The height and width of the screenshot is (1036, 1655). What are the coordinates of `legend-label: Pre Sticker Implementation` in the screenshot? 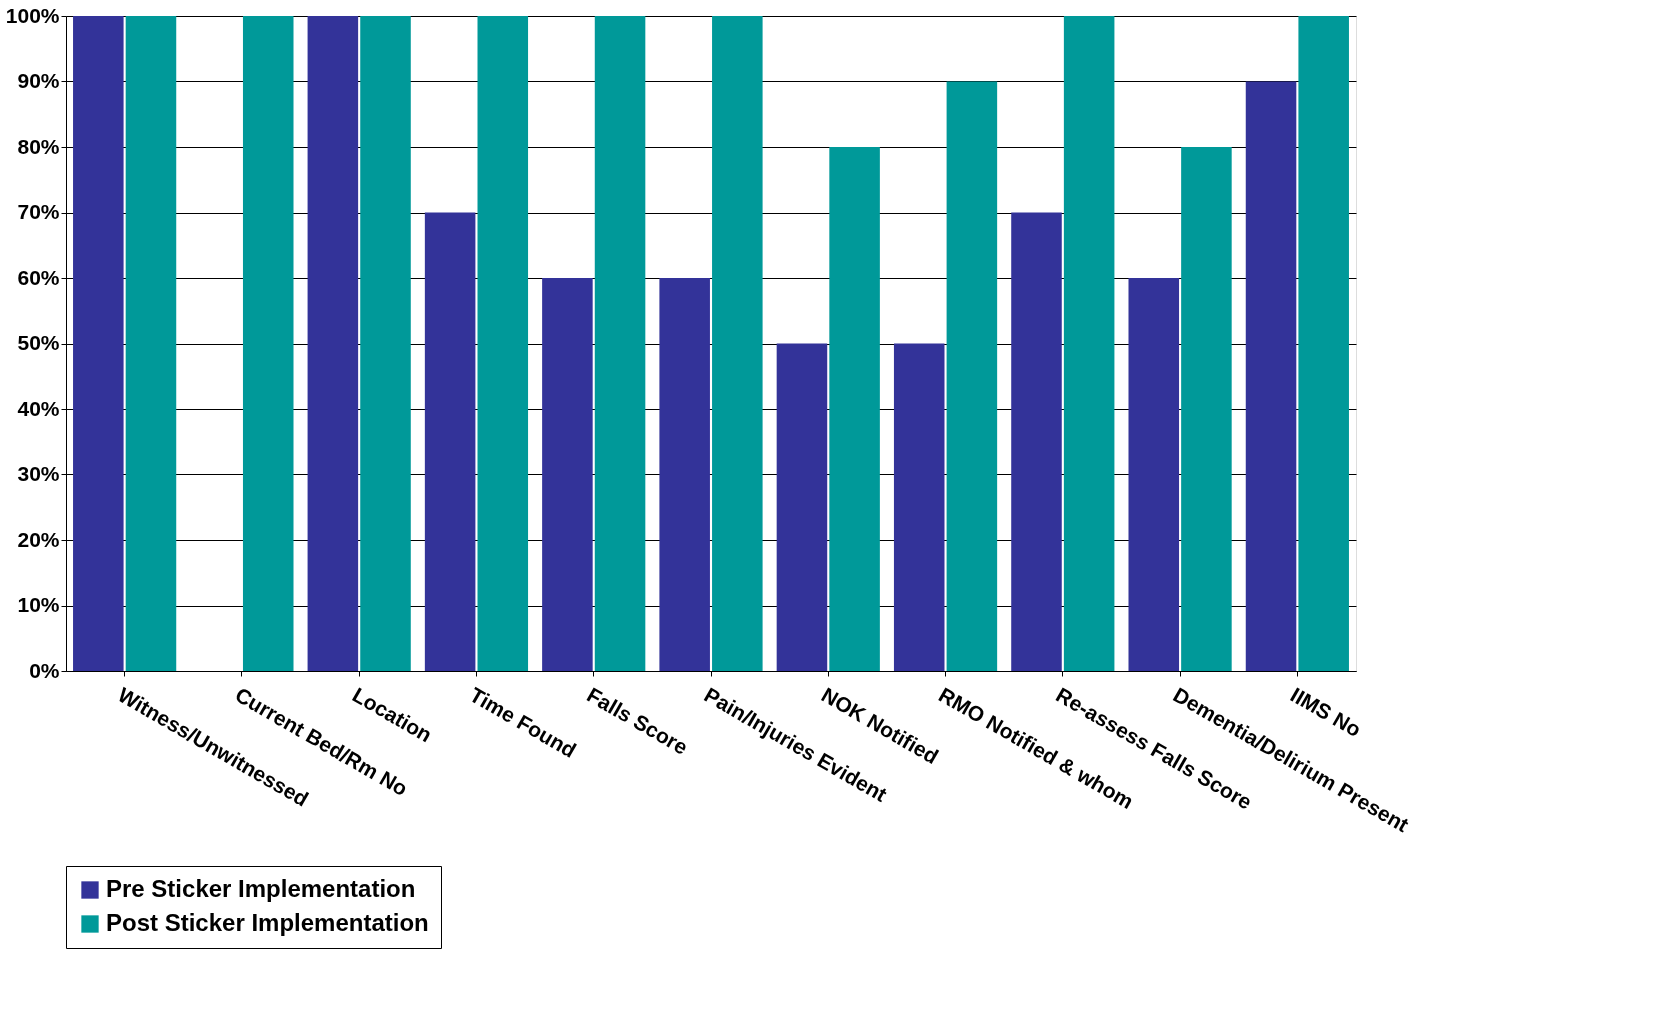 It's located at (261, 888).